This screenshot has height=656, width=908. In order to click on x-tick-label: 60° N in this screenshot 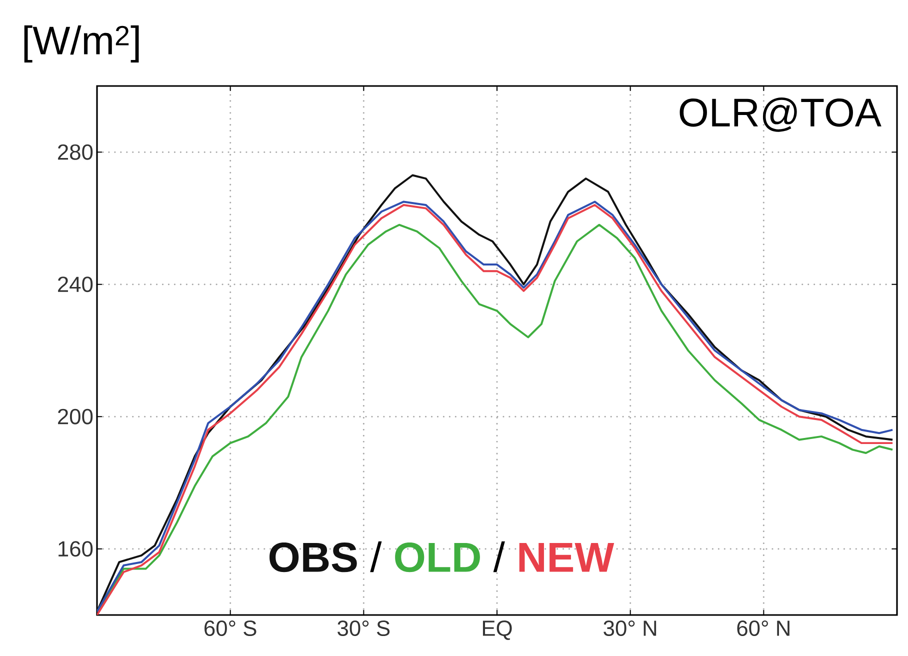, I will do `click(763, 628)`.